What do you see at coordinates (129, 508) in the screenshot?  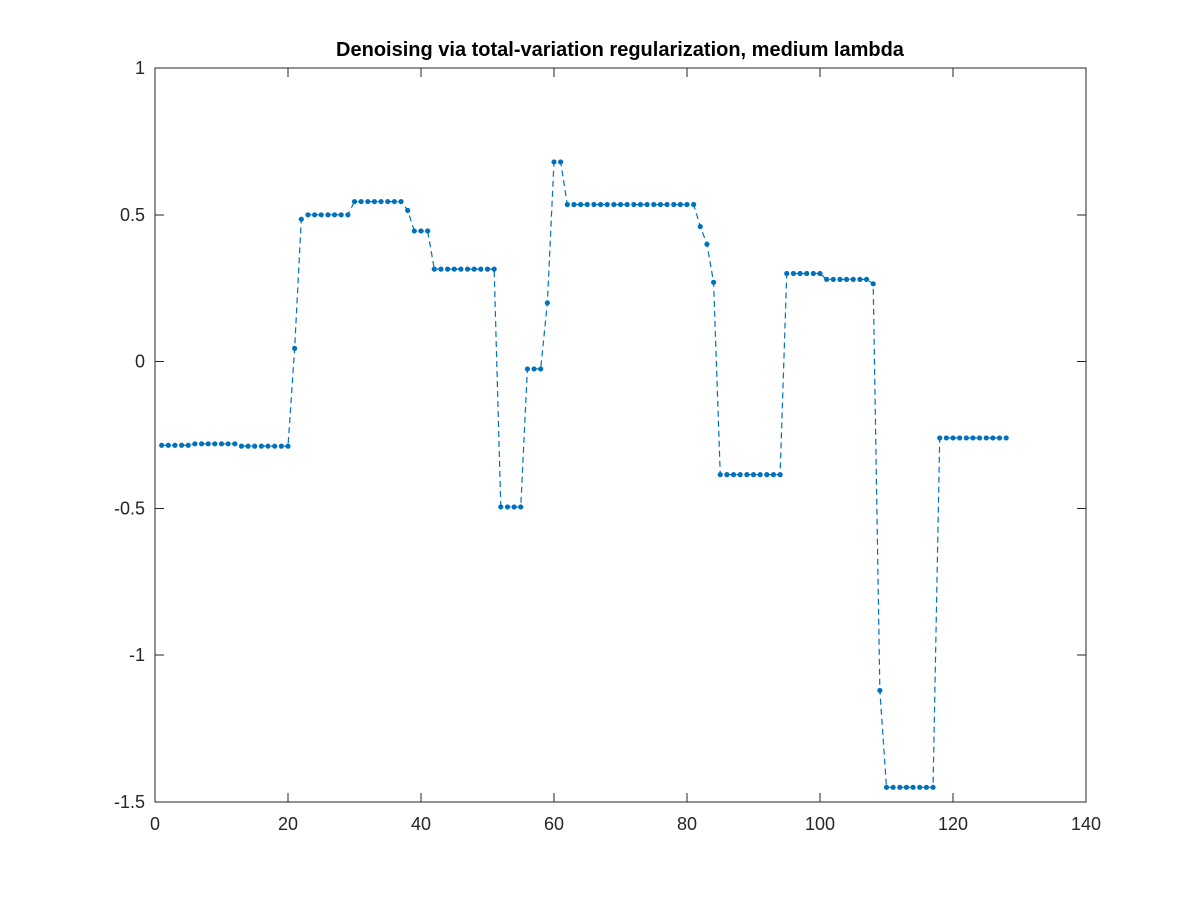 I see `y-tick-label: -0.5` at bounding box center [129, 508].